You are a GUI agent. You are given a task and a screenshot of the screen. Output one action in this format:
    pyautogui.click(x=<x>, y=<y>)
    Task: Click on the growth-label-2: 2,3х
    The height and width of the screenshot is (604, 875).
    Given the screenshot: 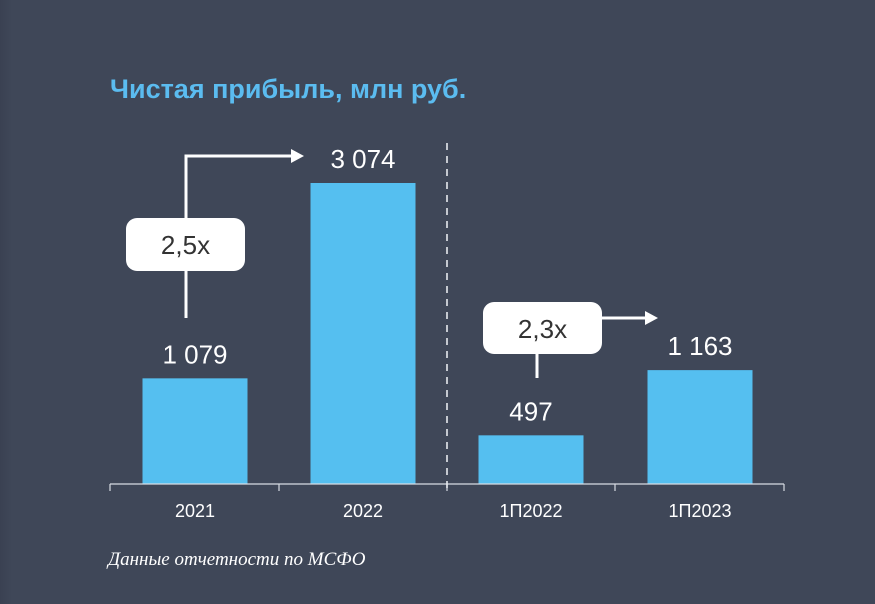 What is the action you would take?
    pyautogui.click(x=542, y=329)
    